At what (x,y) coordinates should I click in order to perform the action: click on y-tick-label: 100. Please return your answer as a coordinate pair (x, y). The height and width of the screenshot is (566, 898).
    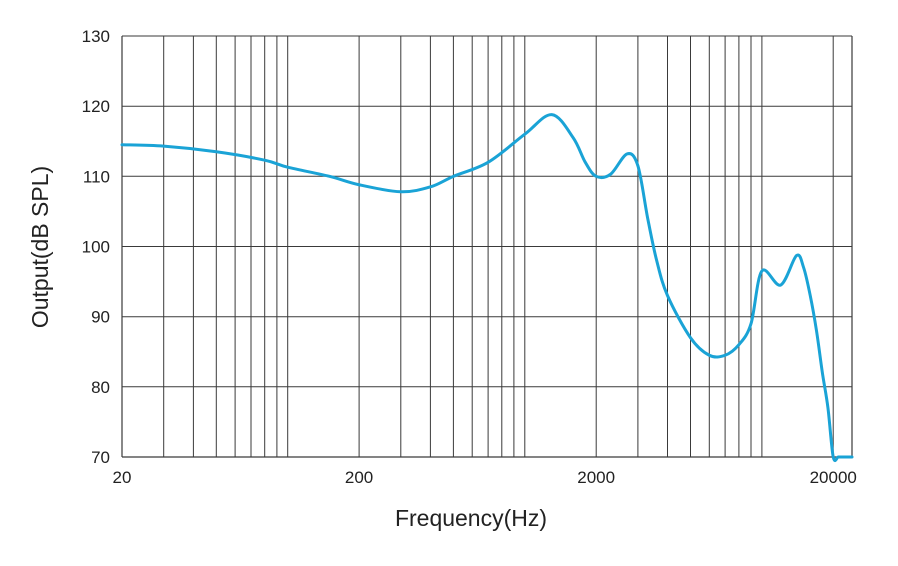
    Looking at the image, I should click on (96, 247).